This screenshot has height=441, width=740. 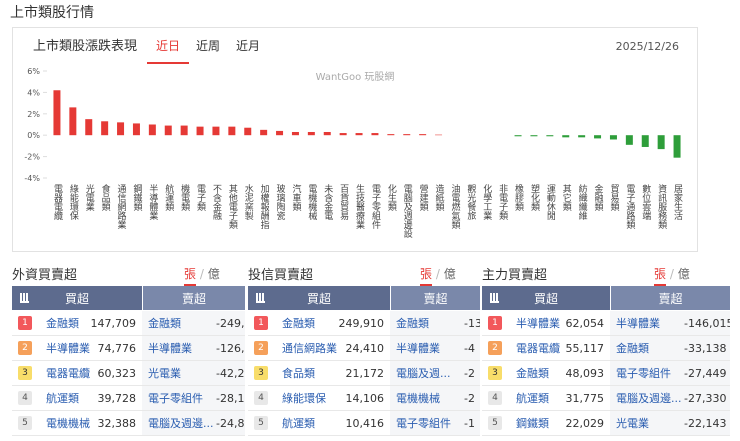 What do you see at coordinates (319, 373) in the screenshot?
I see `row-buy: 3 食品類 21,172` at bounding box center [319, 373].